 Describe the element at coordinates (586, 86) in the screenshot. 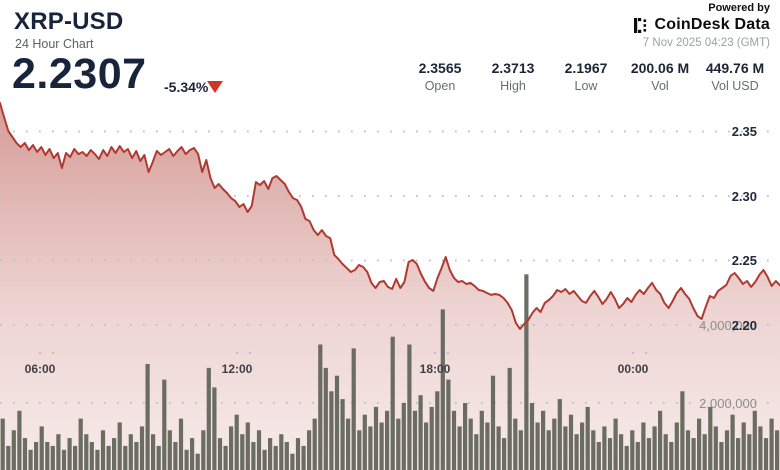

I see `stat-low-label: Low` at that location.